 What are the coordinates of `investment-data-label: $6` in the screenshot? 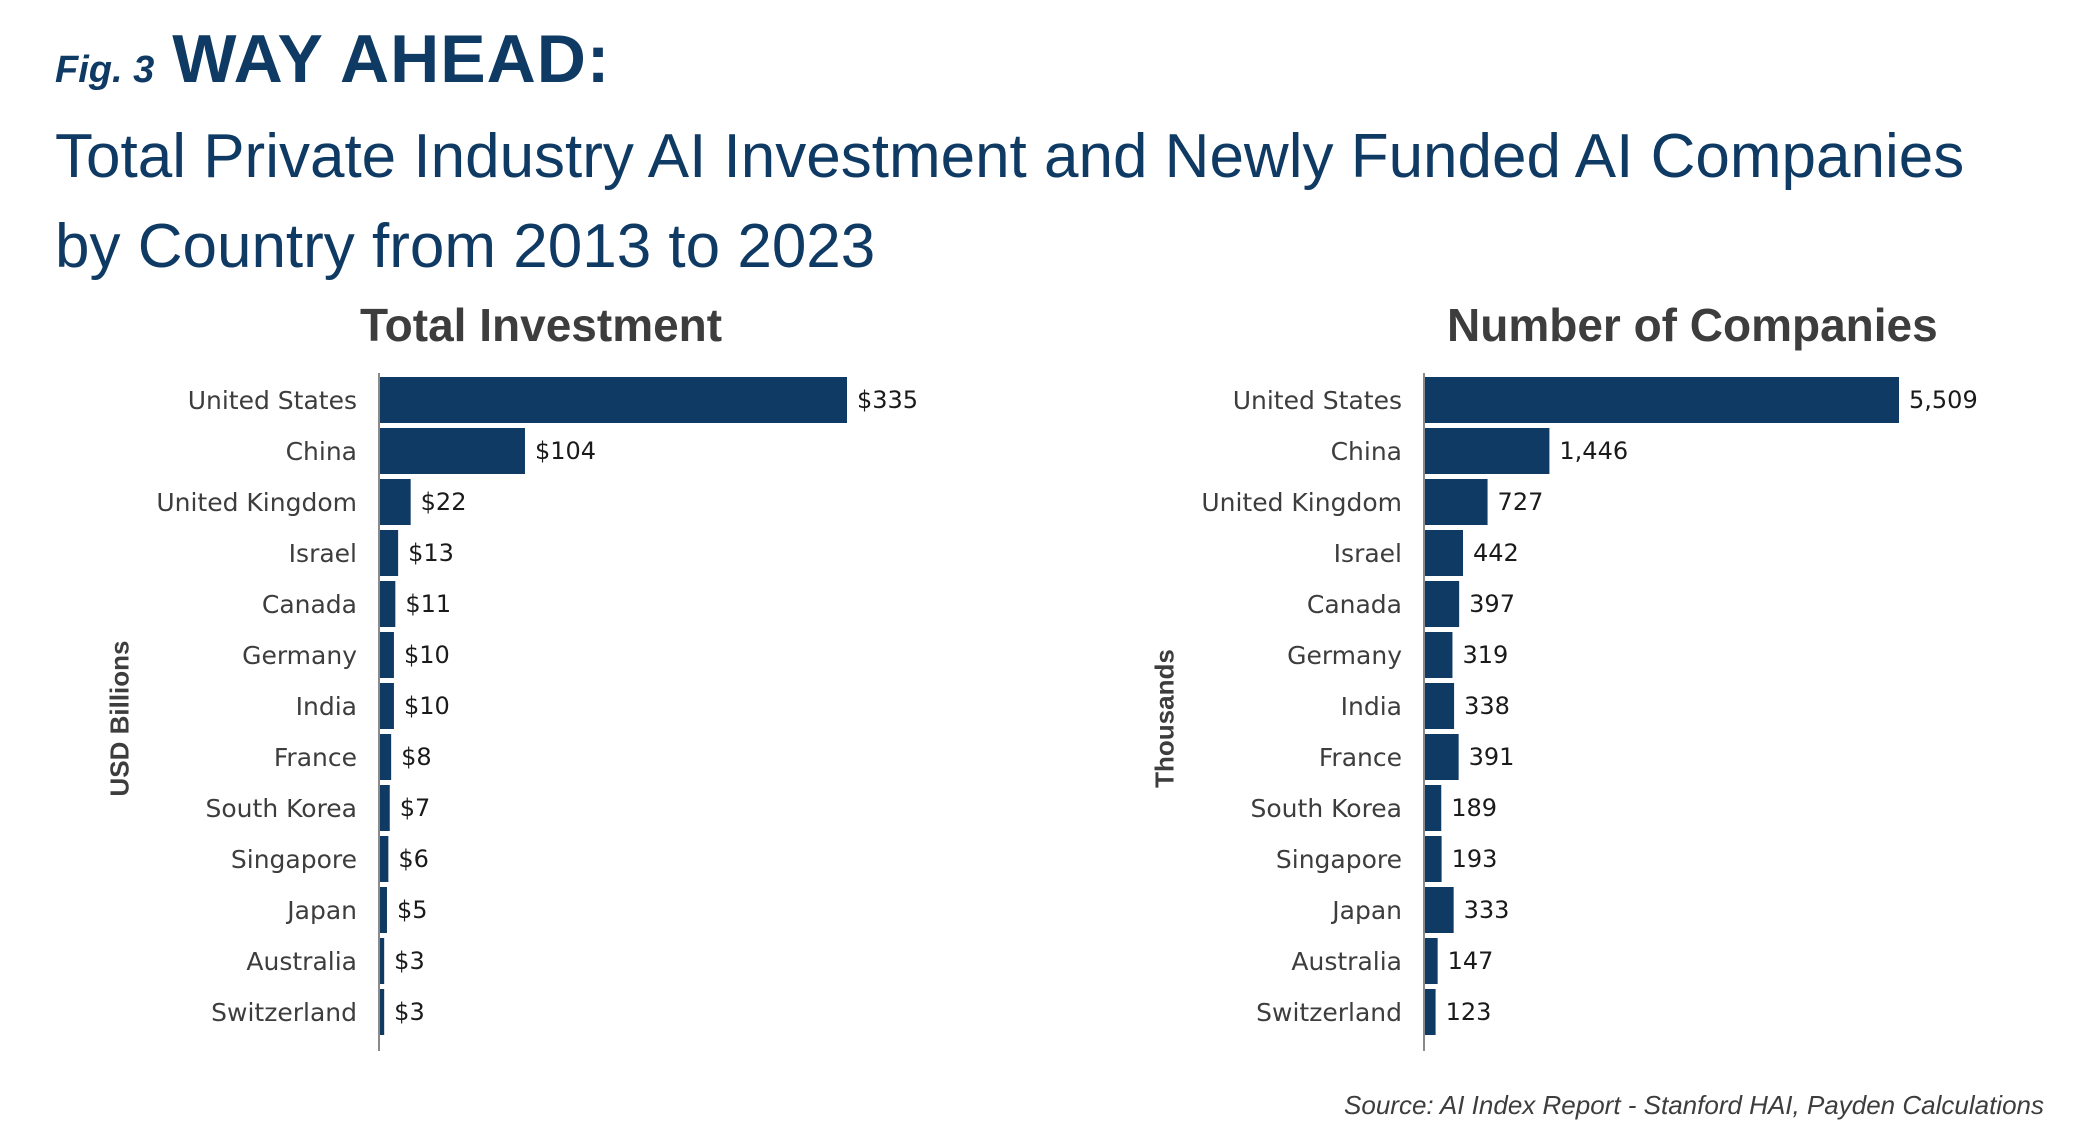 It's located at (413, 859).